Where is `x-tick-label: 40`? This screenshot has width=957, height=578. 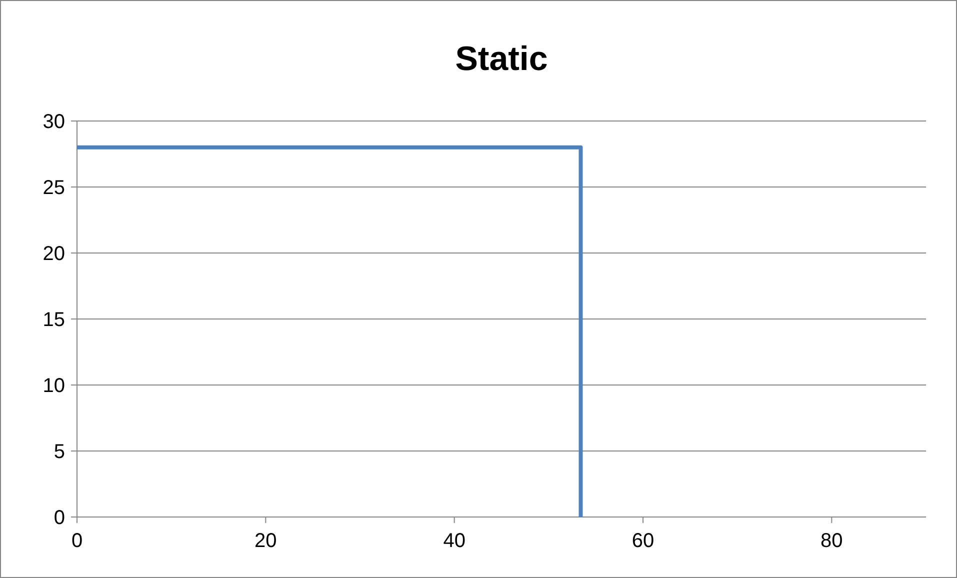
x-tick-label: 40 is located at coordinates (454, 541).